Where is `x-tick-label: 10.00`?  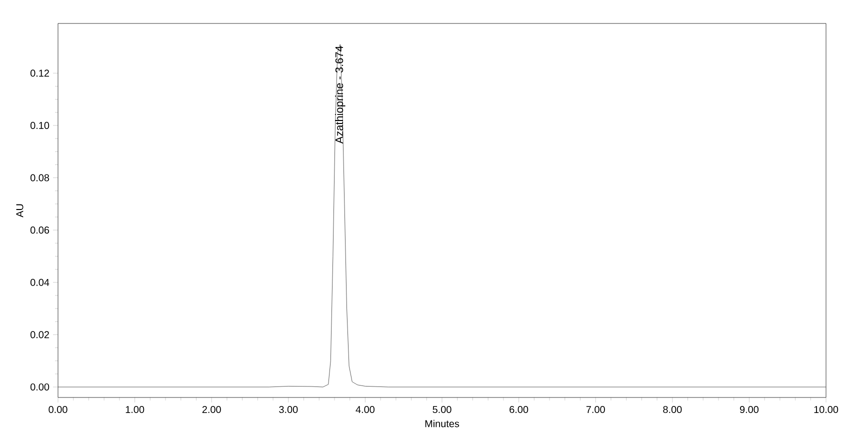 x-tick-label: 10.00 is located at coordinates (826, 410).